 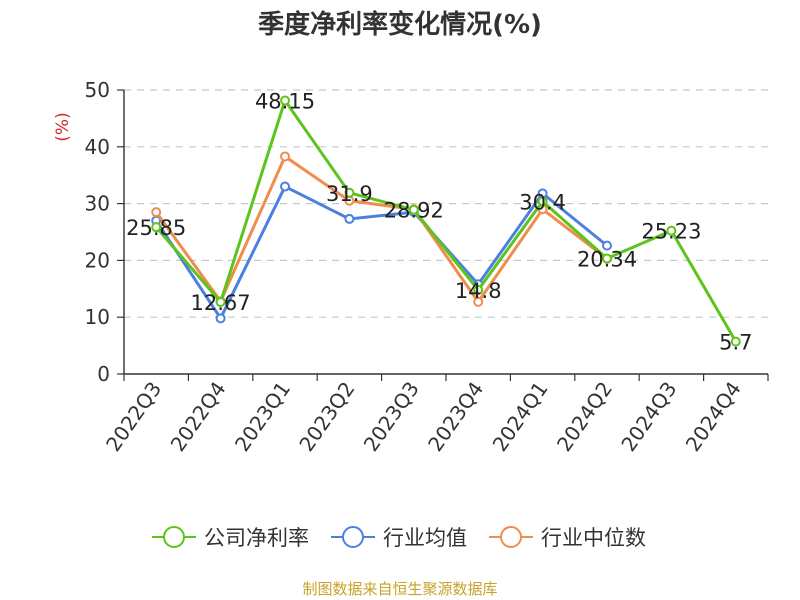 I want to click on data-label: 14.8, so click(x=478, y=291).